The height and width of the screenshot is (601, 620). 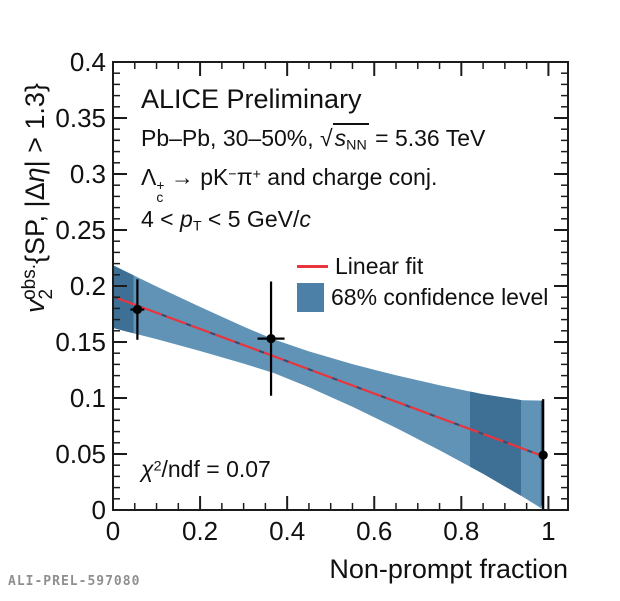 What do you see at coordinates (206, 469) in the screenshot?
I see `chi2-ndf-label: χ2/ndf = 0.07` at bounding box center [206, 469].